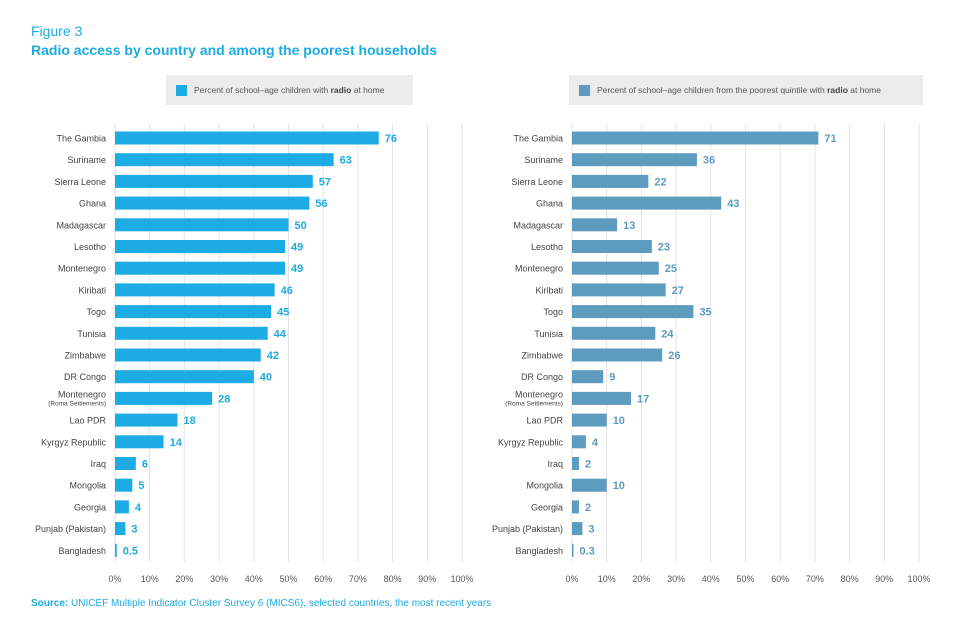  I want to click on value-label: 13, so click(629, 226).